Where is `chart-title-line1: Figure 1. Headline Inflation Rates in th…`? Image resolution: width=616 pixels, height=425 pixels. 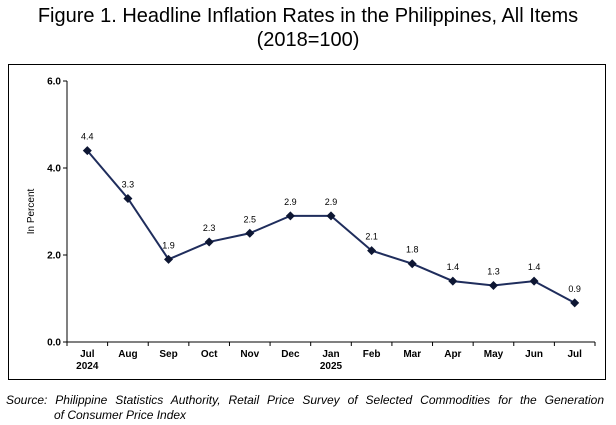
chart-title-line1: Figure 1. Headline Inflation Rates in th… is located at coordinates (308, 16).